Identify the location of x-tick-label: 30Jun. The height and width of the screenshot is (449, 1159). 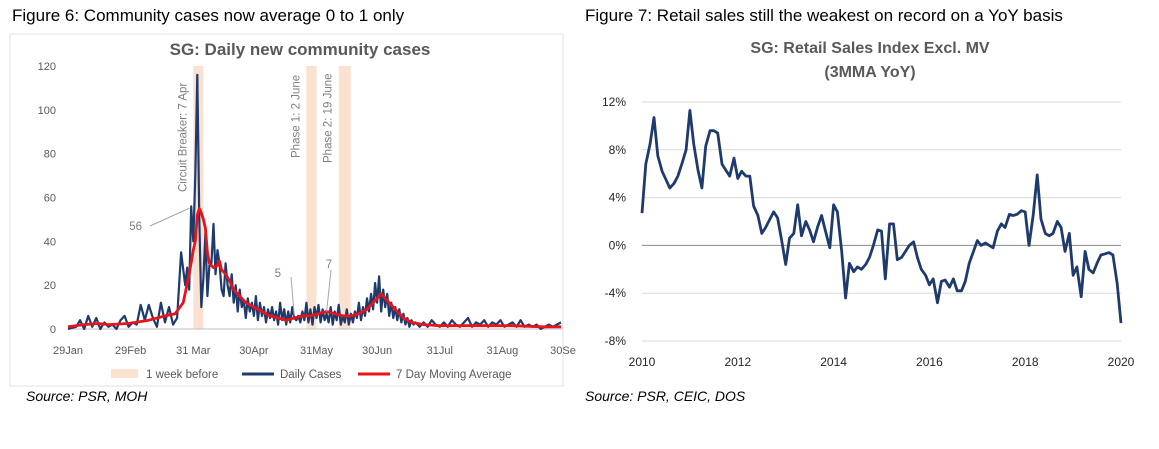
(377, 351).